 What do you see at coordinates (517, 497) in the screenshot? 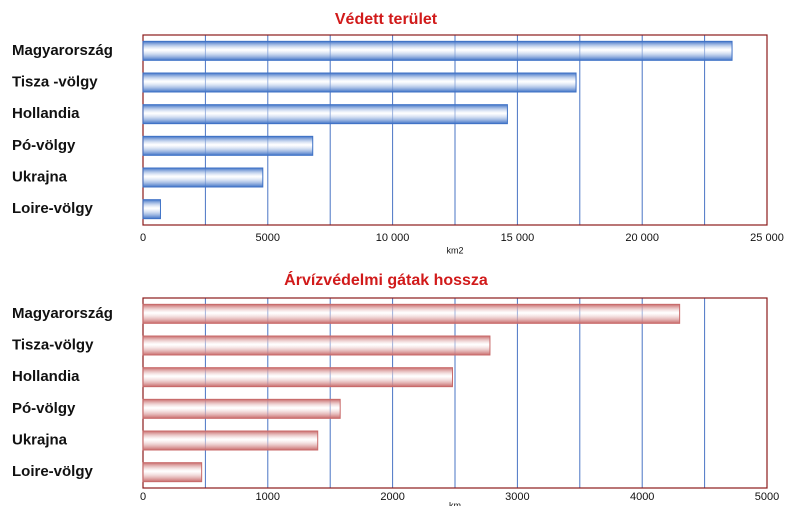
I see `x-tick-label: 3000` at bounding box center [517, 497].